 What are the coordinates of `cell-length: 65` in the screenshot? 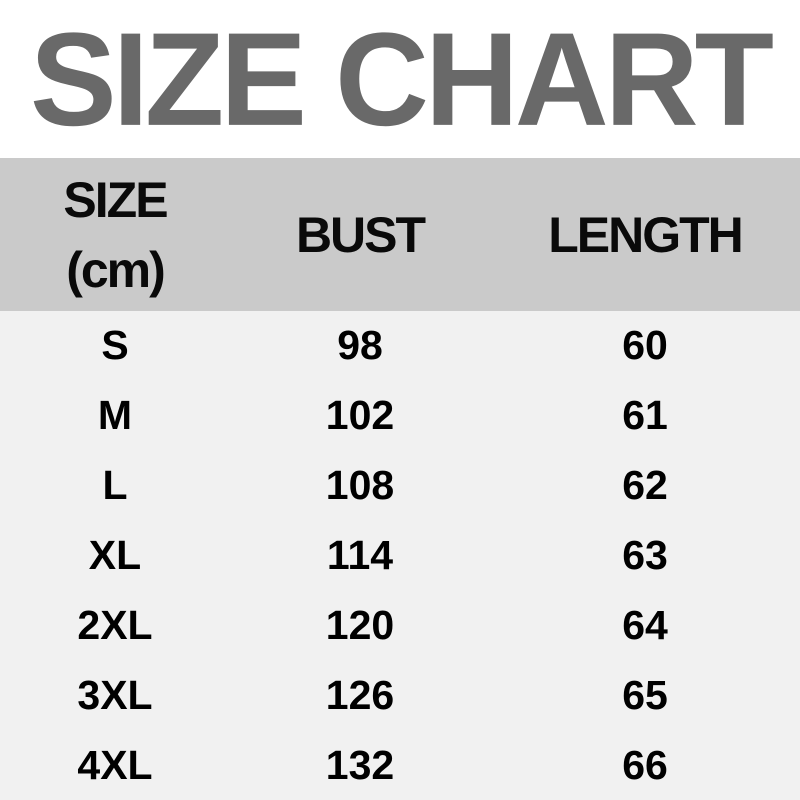 It's located at (645, 694).